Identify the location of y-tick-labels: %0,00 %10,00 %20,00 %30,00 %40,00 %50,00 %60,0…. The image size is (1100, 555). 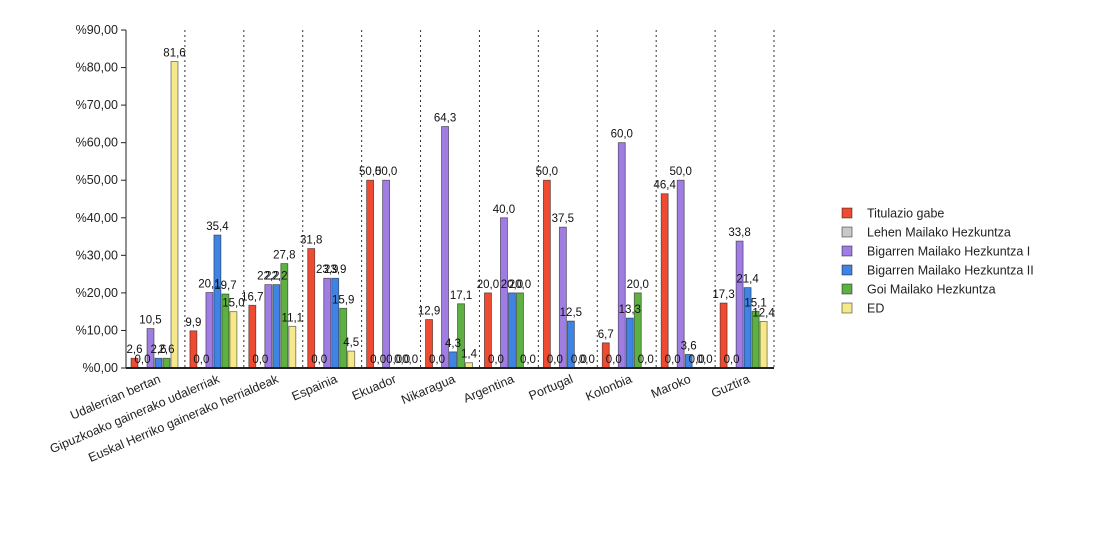
(101, 199).